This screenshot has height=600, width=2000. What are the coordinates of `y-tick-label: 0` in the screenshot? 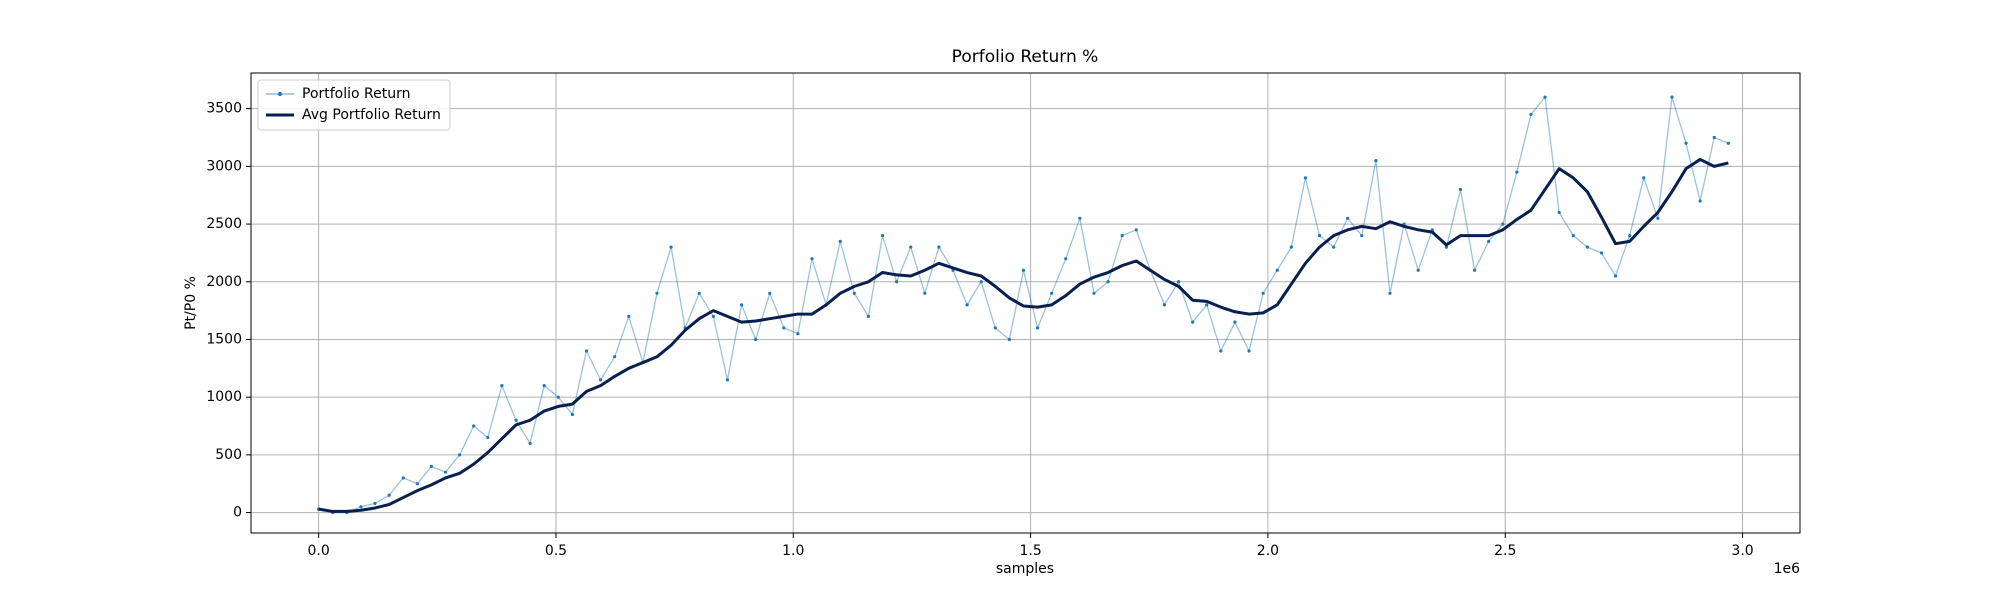 It's located at (237, 513).